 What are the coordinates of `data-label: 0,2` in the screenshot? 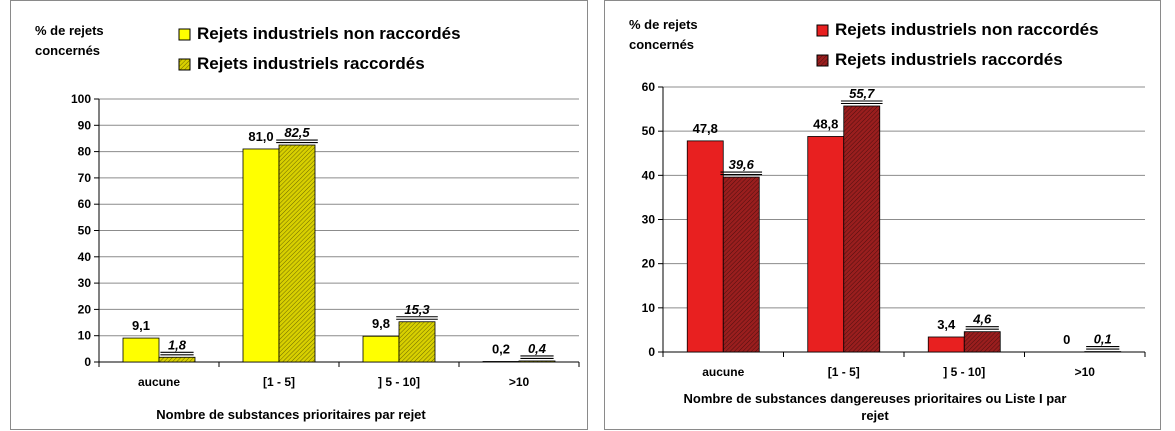 It's located at (501, 348).